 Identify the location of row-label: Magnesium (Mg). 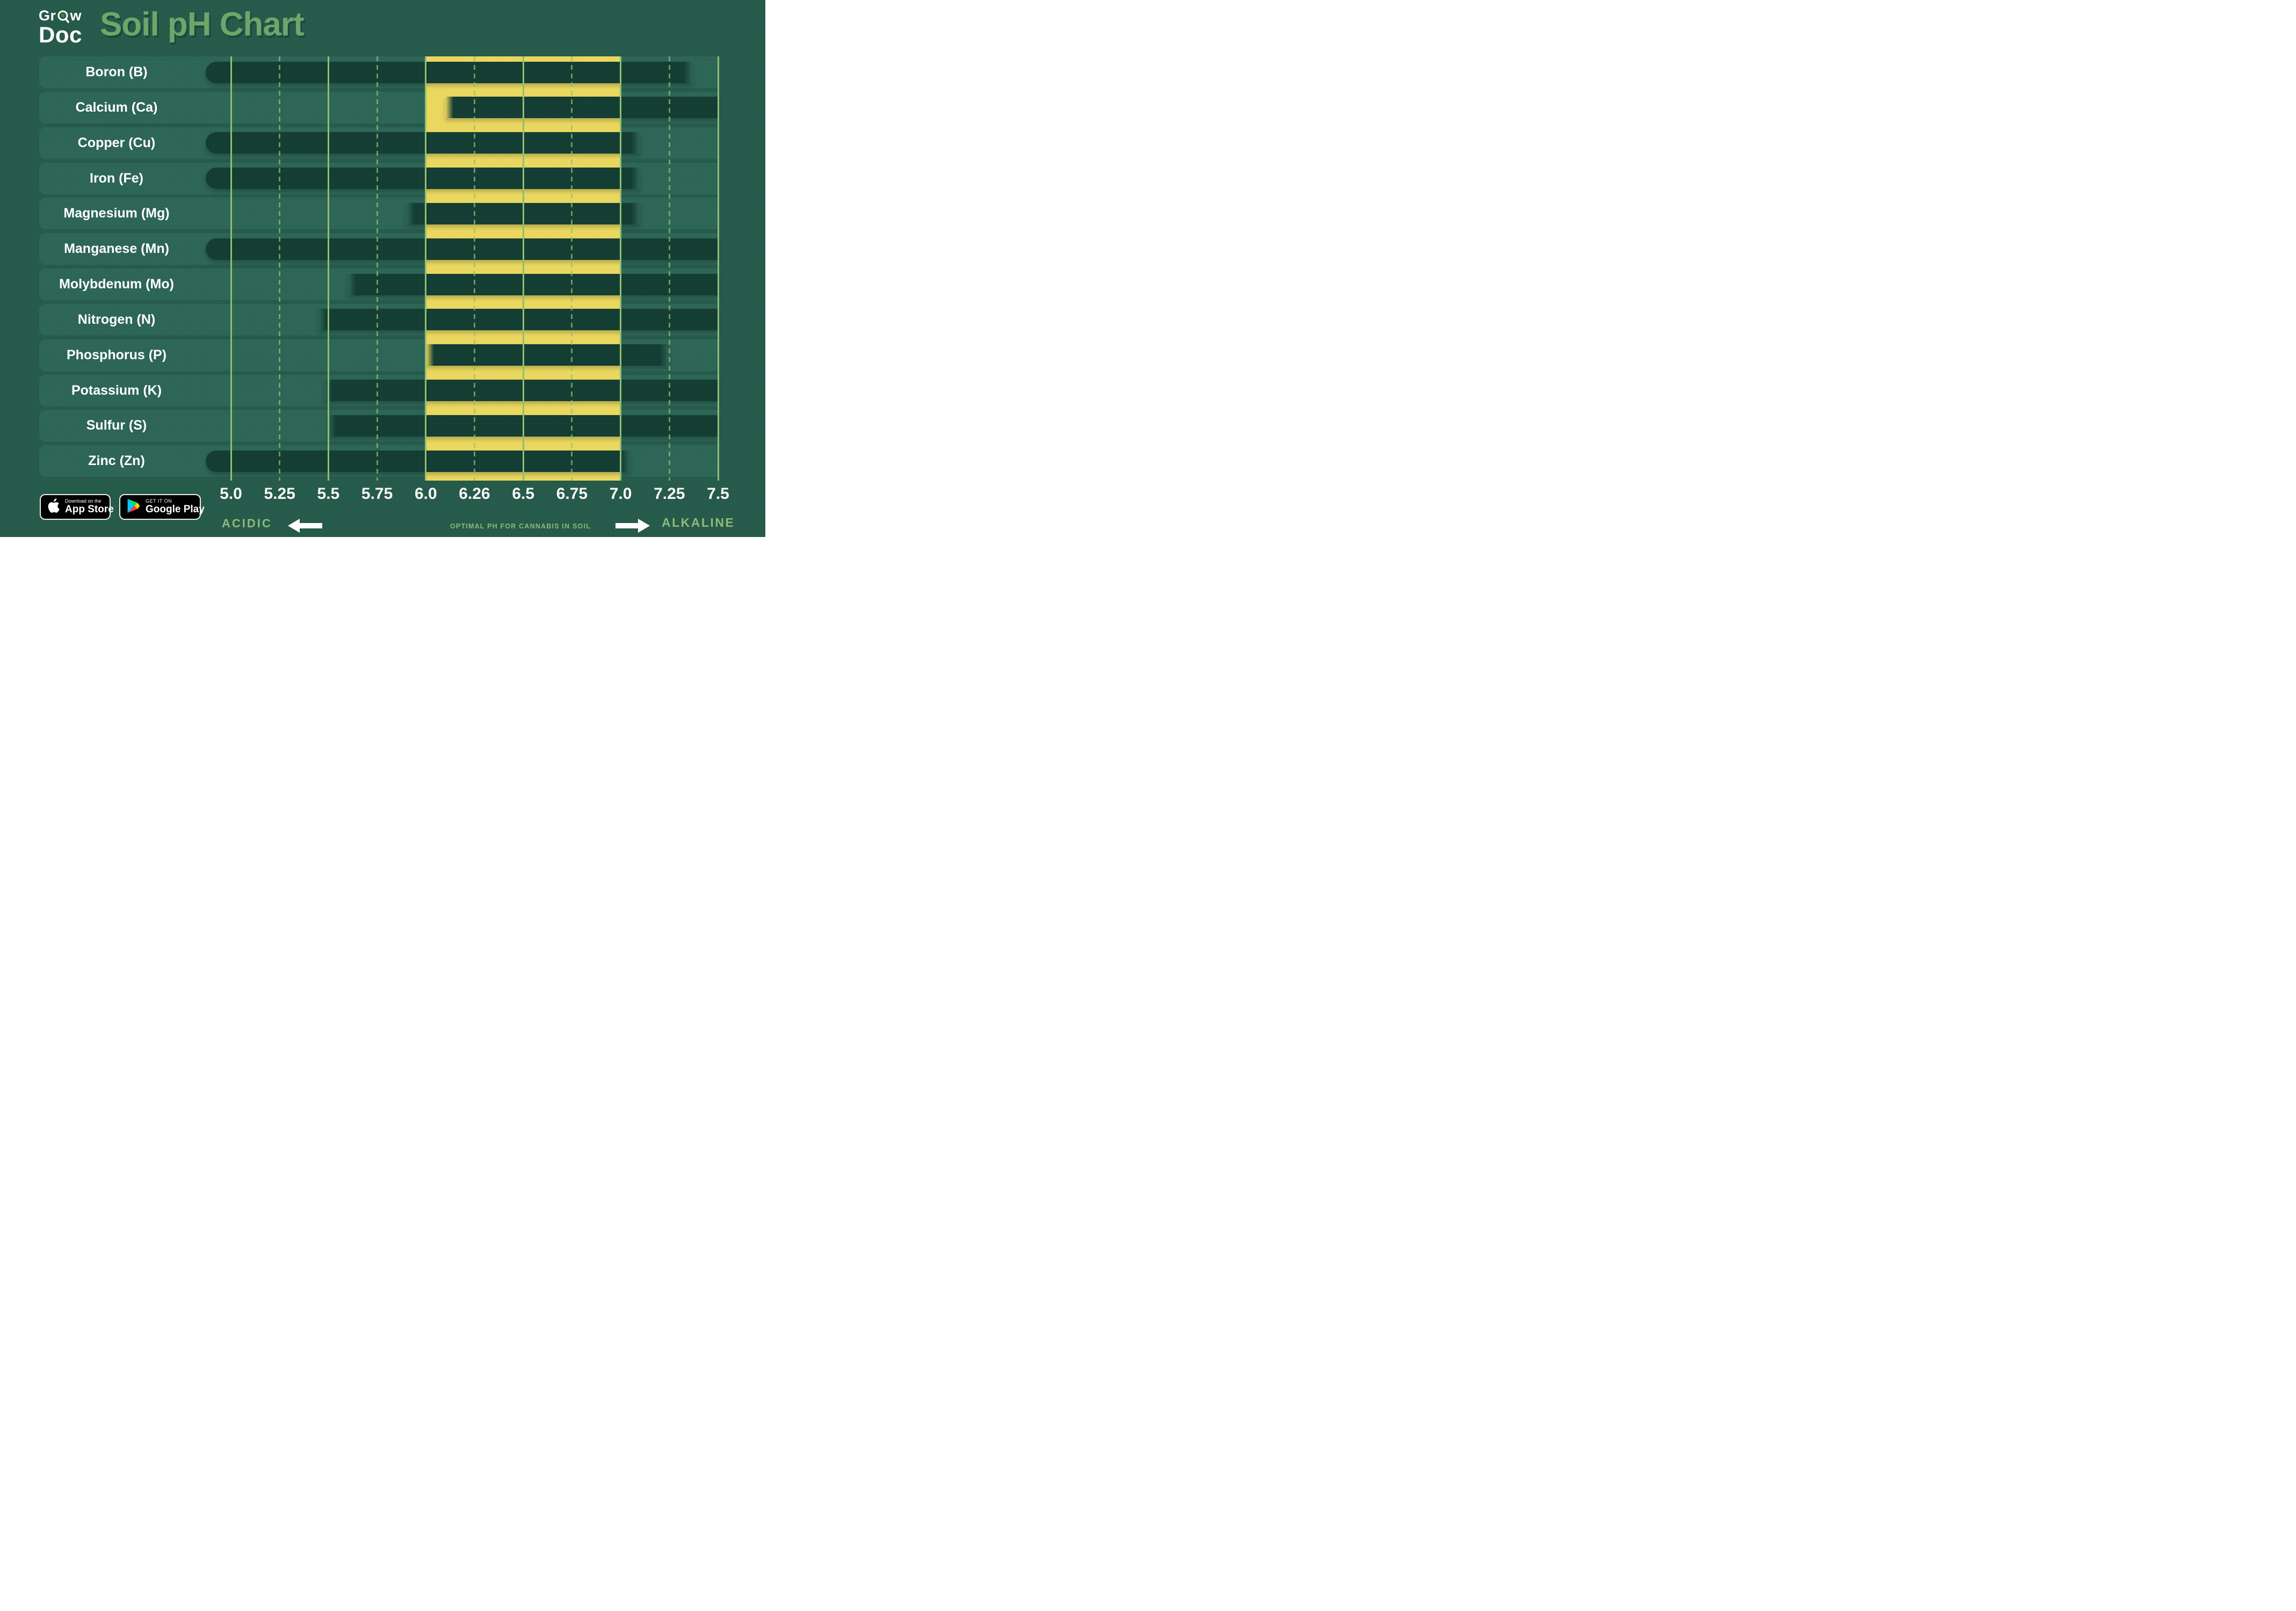
(116, 214).